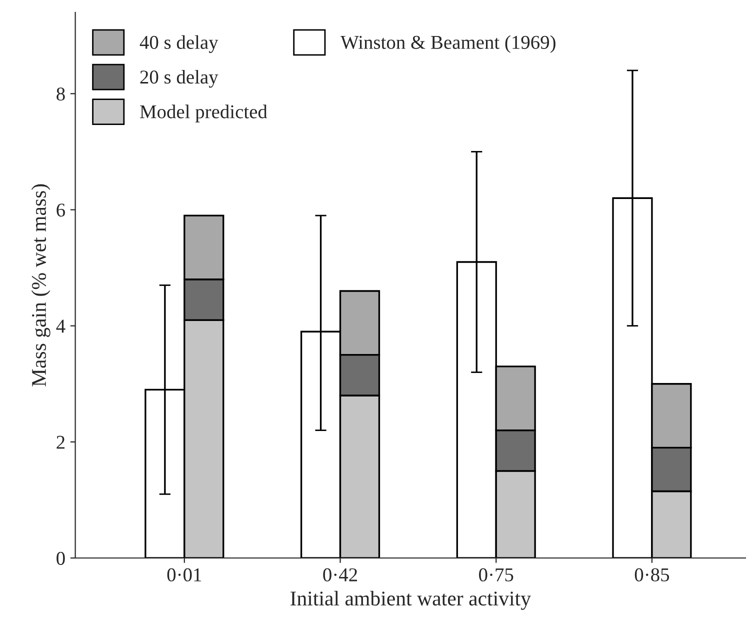  What do you see at coordinates (448, 44) in the screenshot?
I see `legend-label: Winston & Beament (1969)` at bounding box center [448, 44].